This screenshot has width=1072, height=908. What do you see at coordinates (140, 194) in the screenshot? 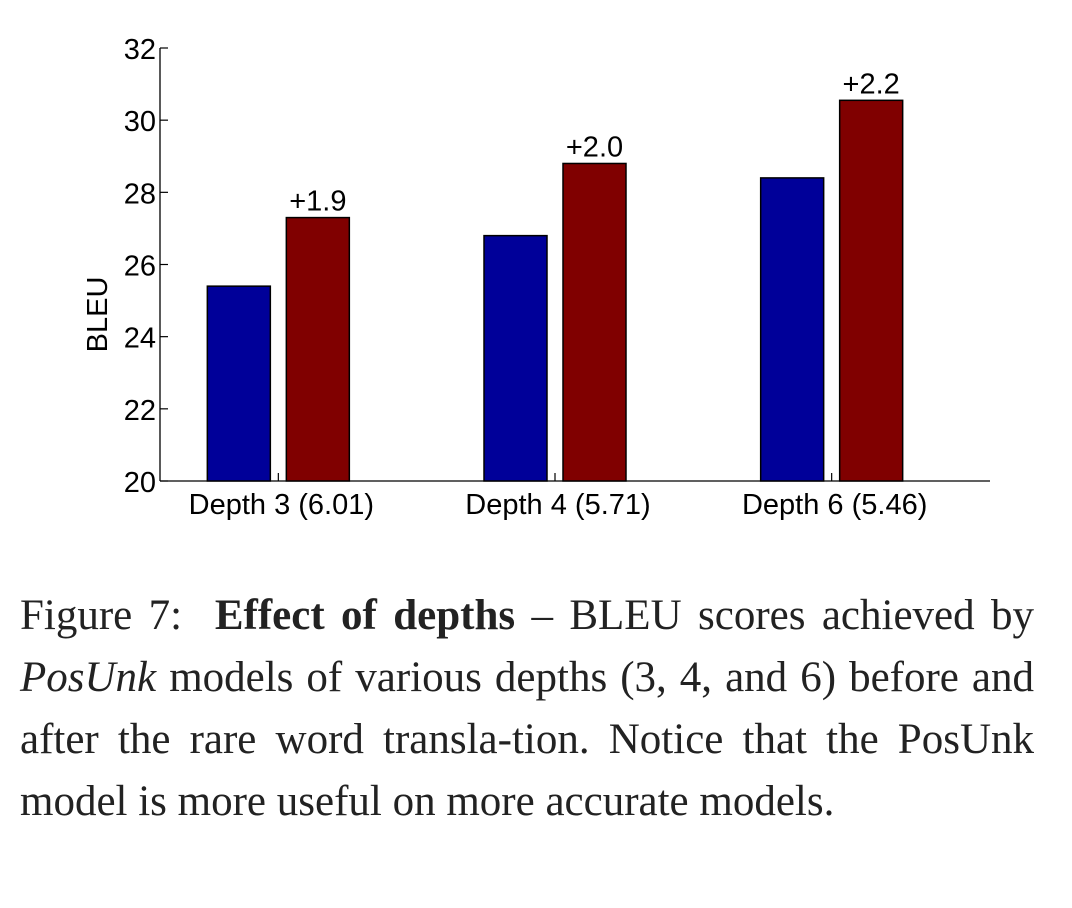
I see `y-tick-label: 28` at bounding box center [140, 194].